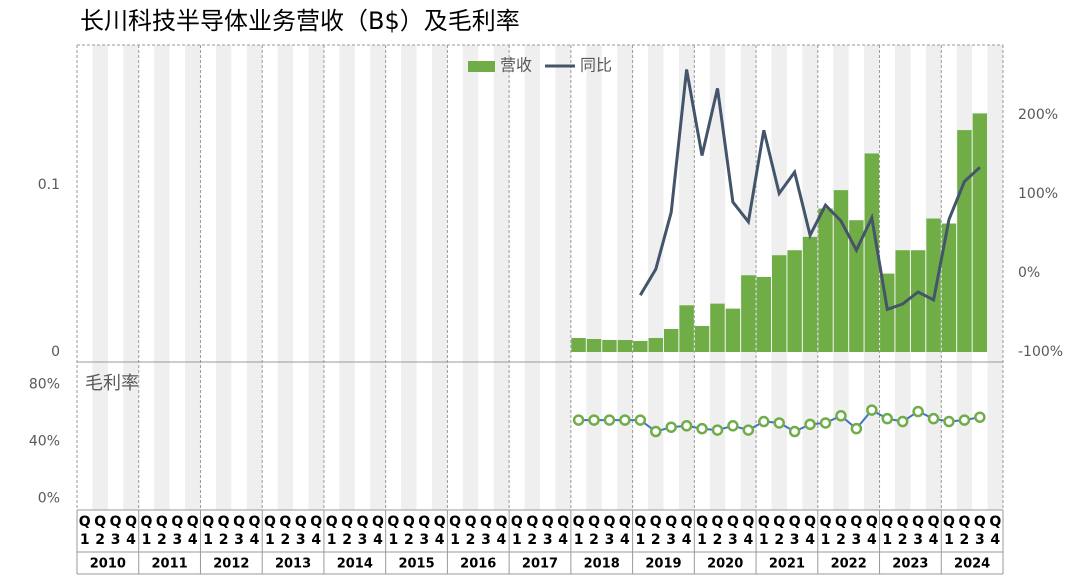 Image resolution: width=1080 pixels, height=575 pixels. Describe the element at coordinates (481, 66) in the screenshot. I see `legend-swatch` at that location.